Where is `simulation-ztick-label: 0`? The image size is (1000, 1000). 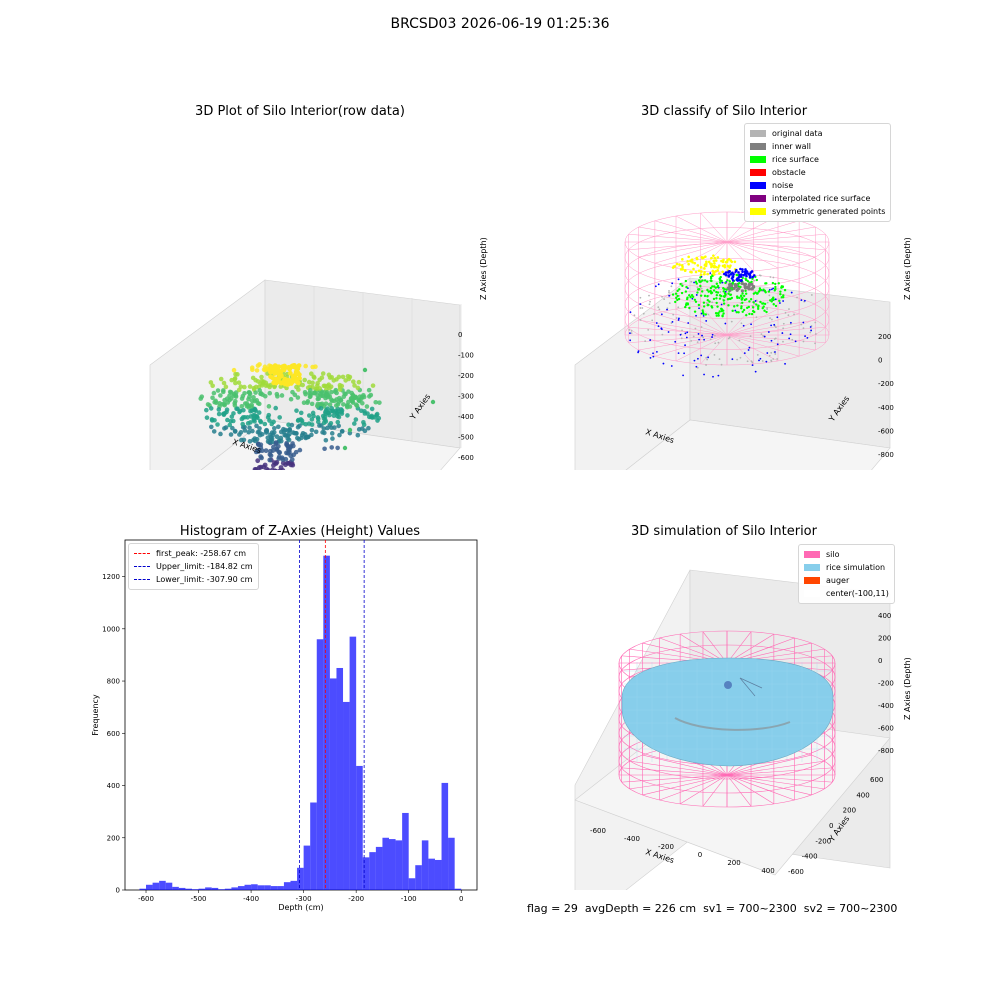 simulation-ztick-label: 0 is located at coordinates (880, 661).